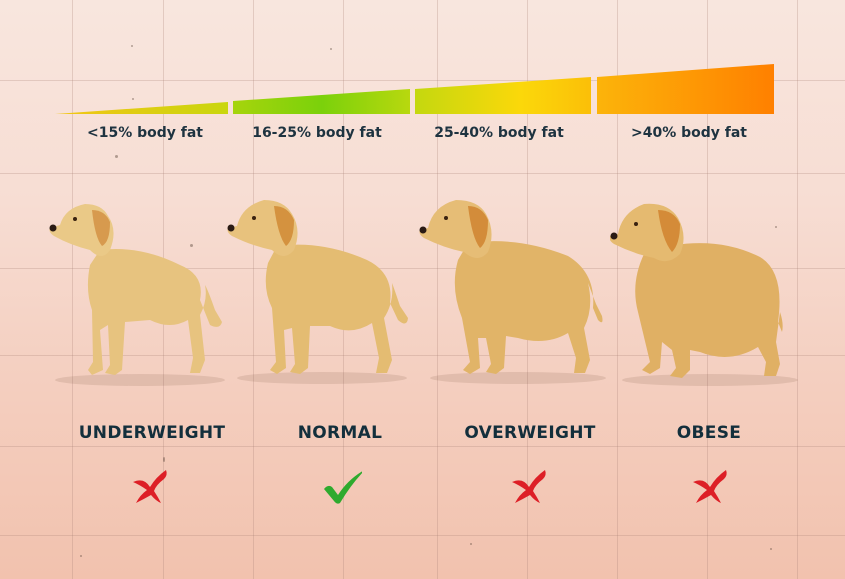 This screenshot has height=579, width=845. Describe the element at coordinates (503, 95) in the screenshot. I see `segment-overweight` at that location.